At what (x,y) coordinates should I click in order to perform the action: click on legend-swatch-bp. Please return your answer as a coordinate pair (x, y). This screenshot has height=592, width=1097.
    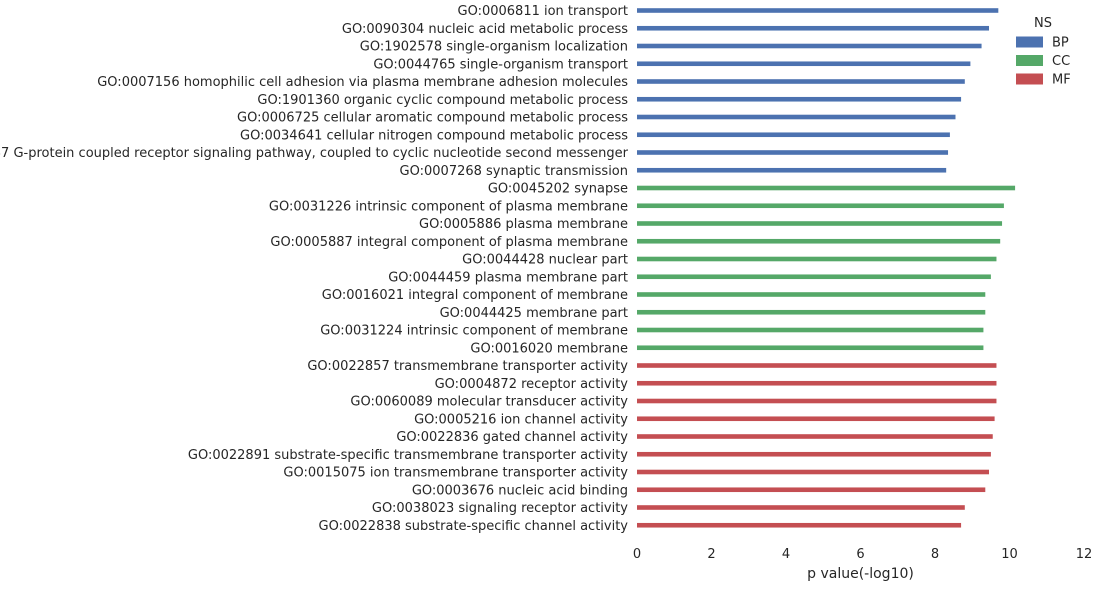
    Looking at the image, I should click on (1029, 42).